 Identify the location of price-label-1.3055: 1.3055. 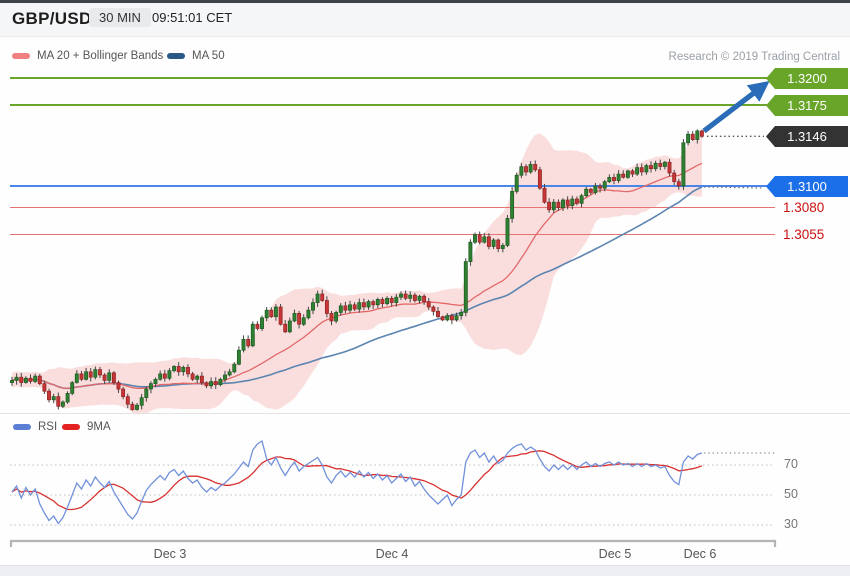
(804, 234).